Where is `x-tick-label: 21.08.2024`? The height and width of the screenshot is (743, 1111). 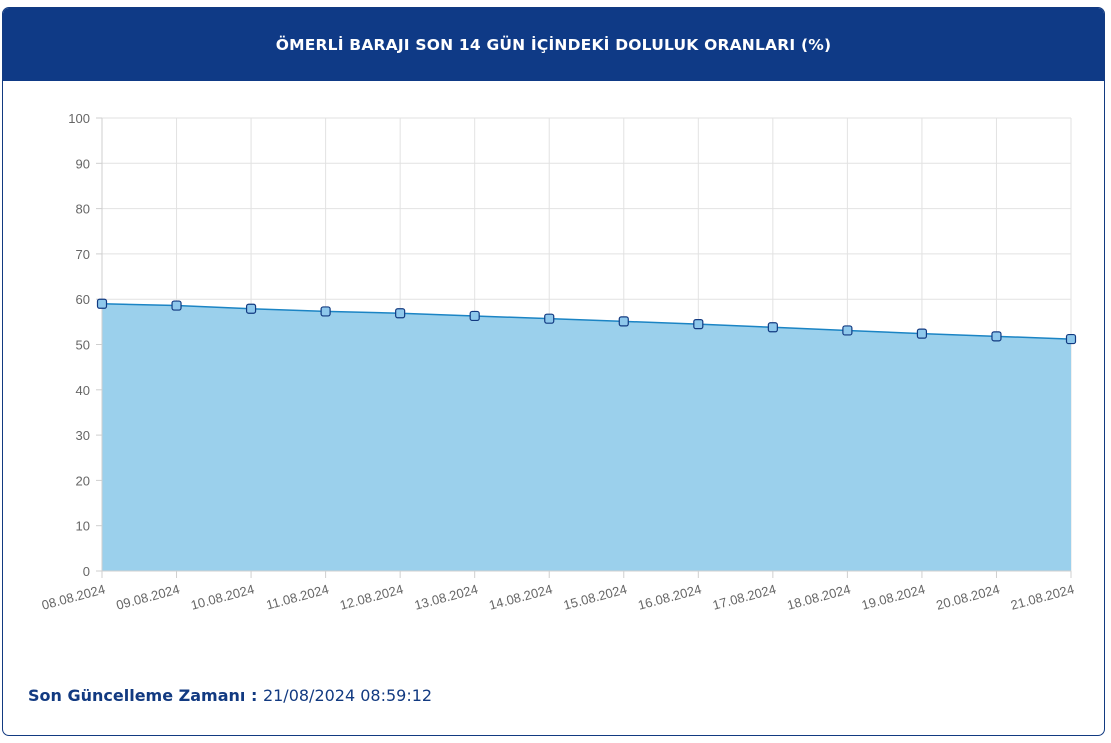 x-tick-label: 21.08.2024 is located at coordinates (1042, 596).